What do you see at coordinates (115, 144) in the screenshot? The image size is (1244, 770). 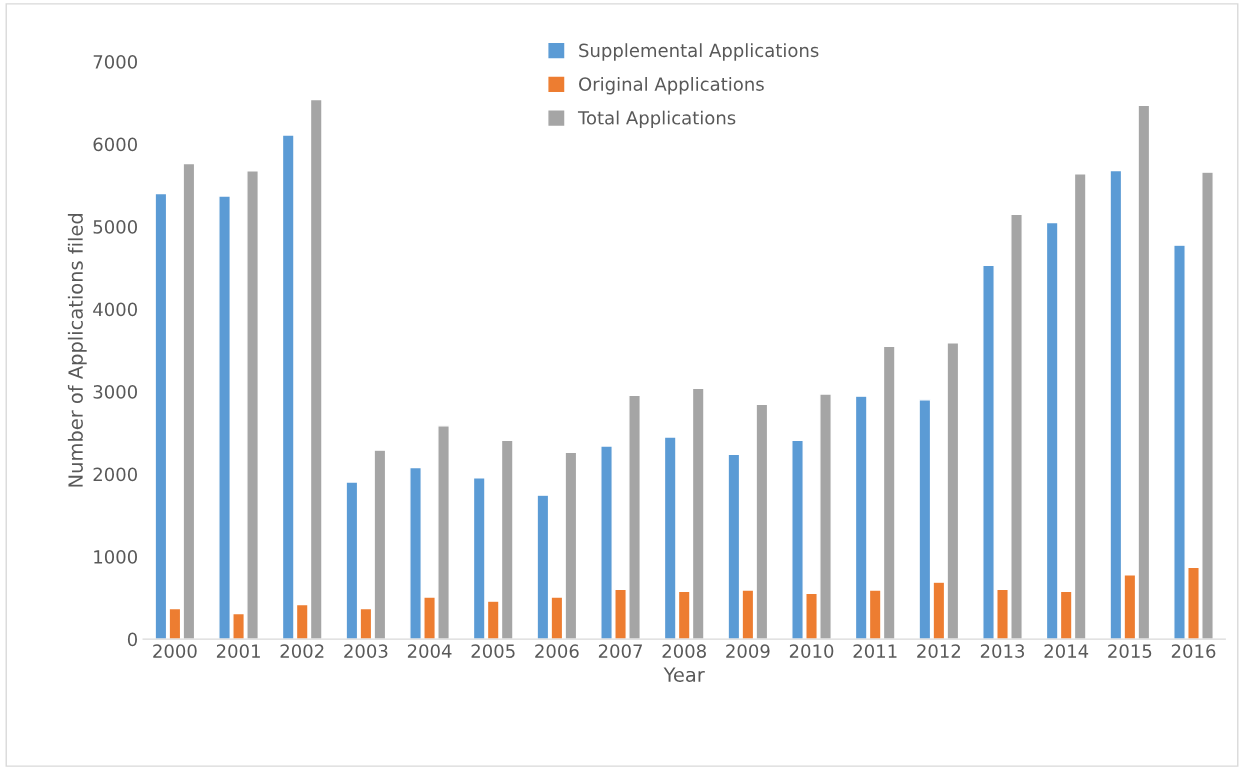 I see `y-tick-label: 6000` at bounding box center [115, 144].